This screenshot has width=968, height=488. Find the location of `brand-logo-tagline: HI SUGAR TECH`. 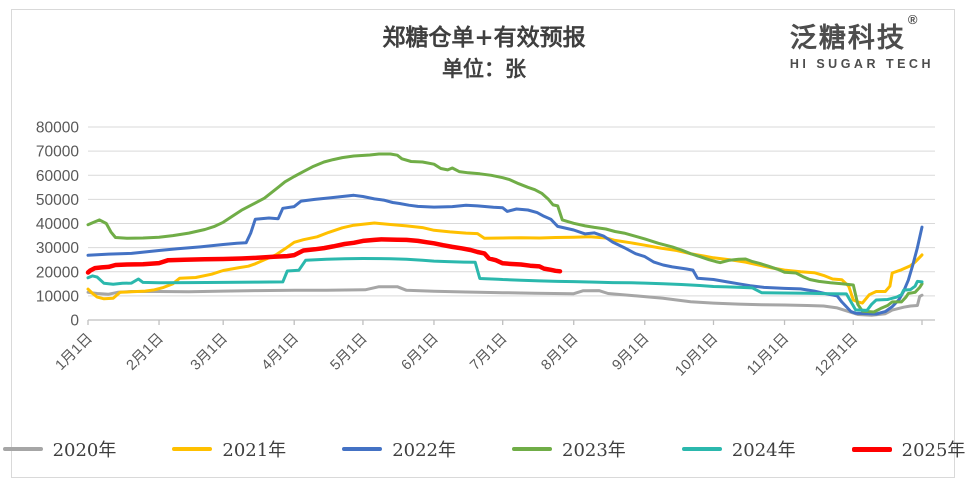

brand-logo-tagline: HI SUGAR TECH is located at coordinates (861, 64).